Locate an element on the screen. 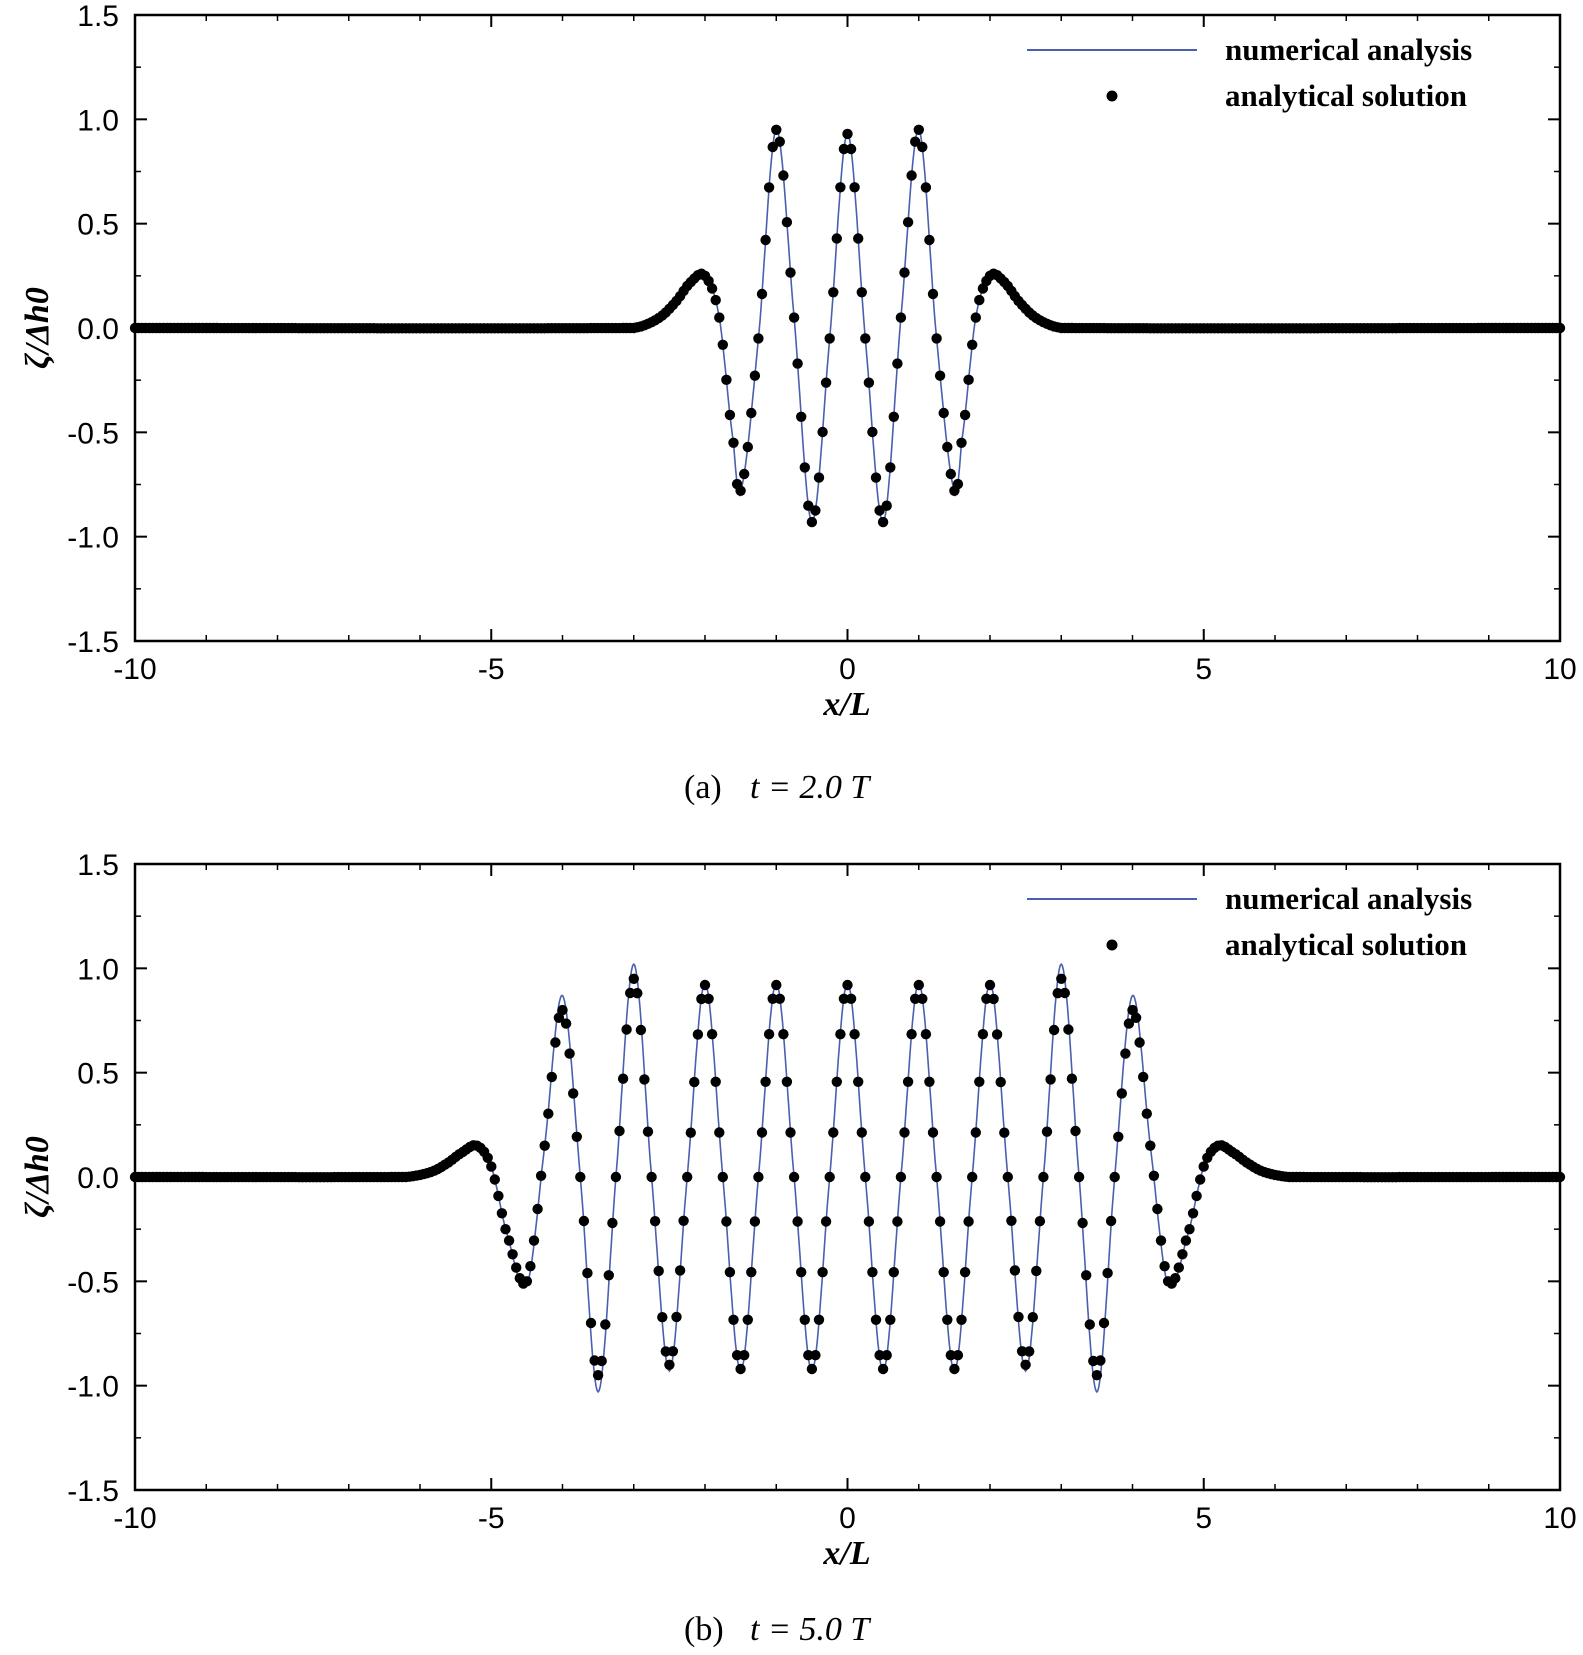 Image resolution: width=1583 pixels, height=1655 pixels. caption-label-a: (a) is located at coordinates (703, 787).